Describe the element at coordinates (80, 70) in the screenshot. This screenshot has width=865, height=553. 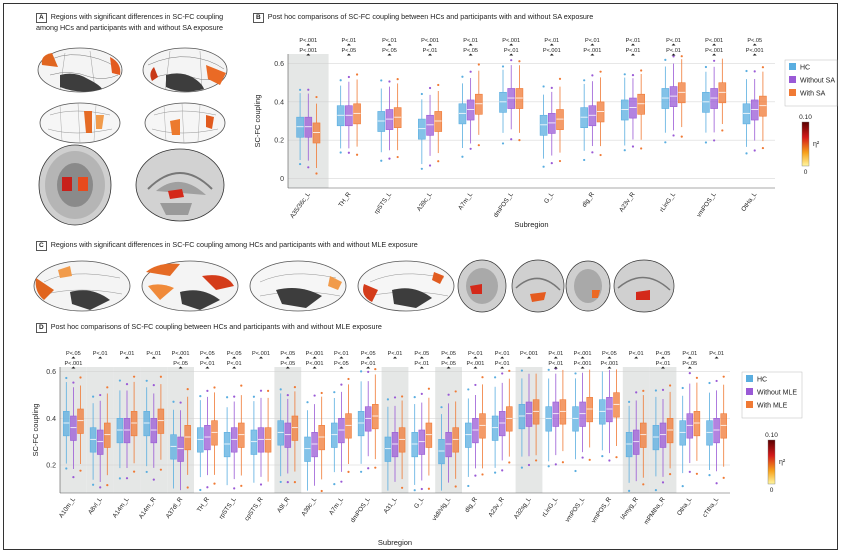
I see `brain-lateral-left` at that location.